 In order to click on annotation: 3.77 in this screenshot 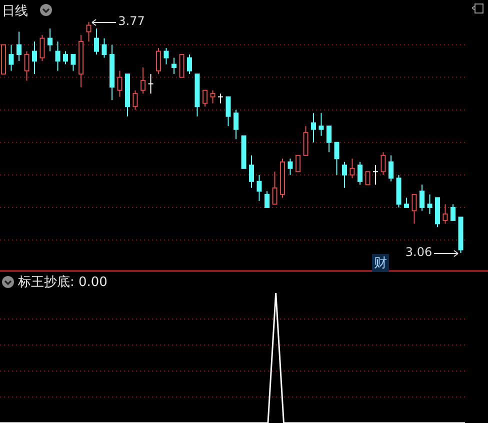, I will do `click(131, 21)`.